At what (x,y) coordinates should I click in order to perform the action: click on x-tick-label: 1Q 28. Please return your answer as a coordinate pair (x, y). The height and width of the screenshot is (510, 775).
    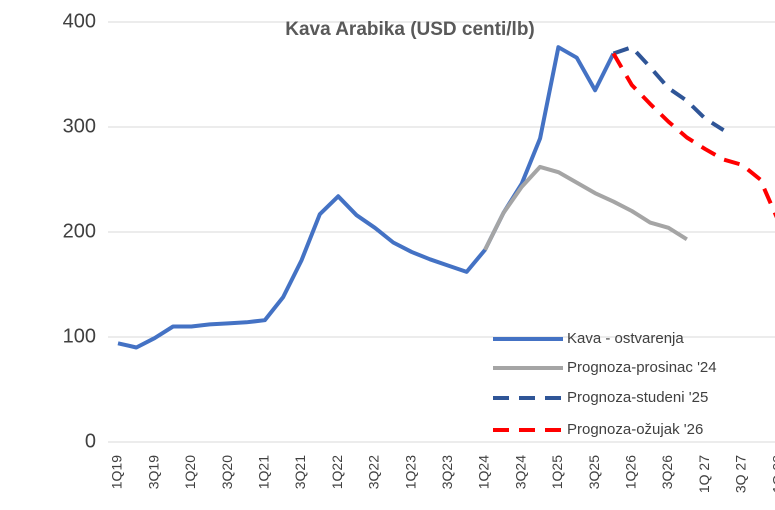
    Looking at the image, I should click on (772, 474).